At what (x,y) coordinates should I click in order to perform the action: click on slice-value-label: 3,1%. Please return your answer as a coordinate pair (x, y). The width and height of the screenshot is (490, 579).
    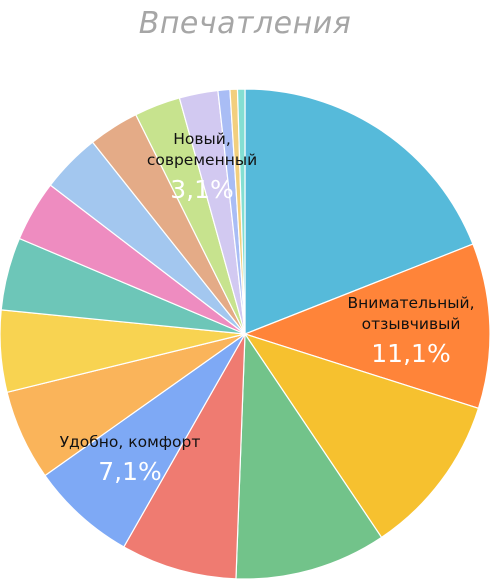
    Looking at the image, I should click on (202, 189).